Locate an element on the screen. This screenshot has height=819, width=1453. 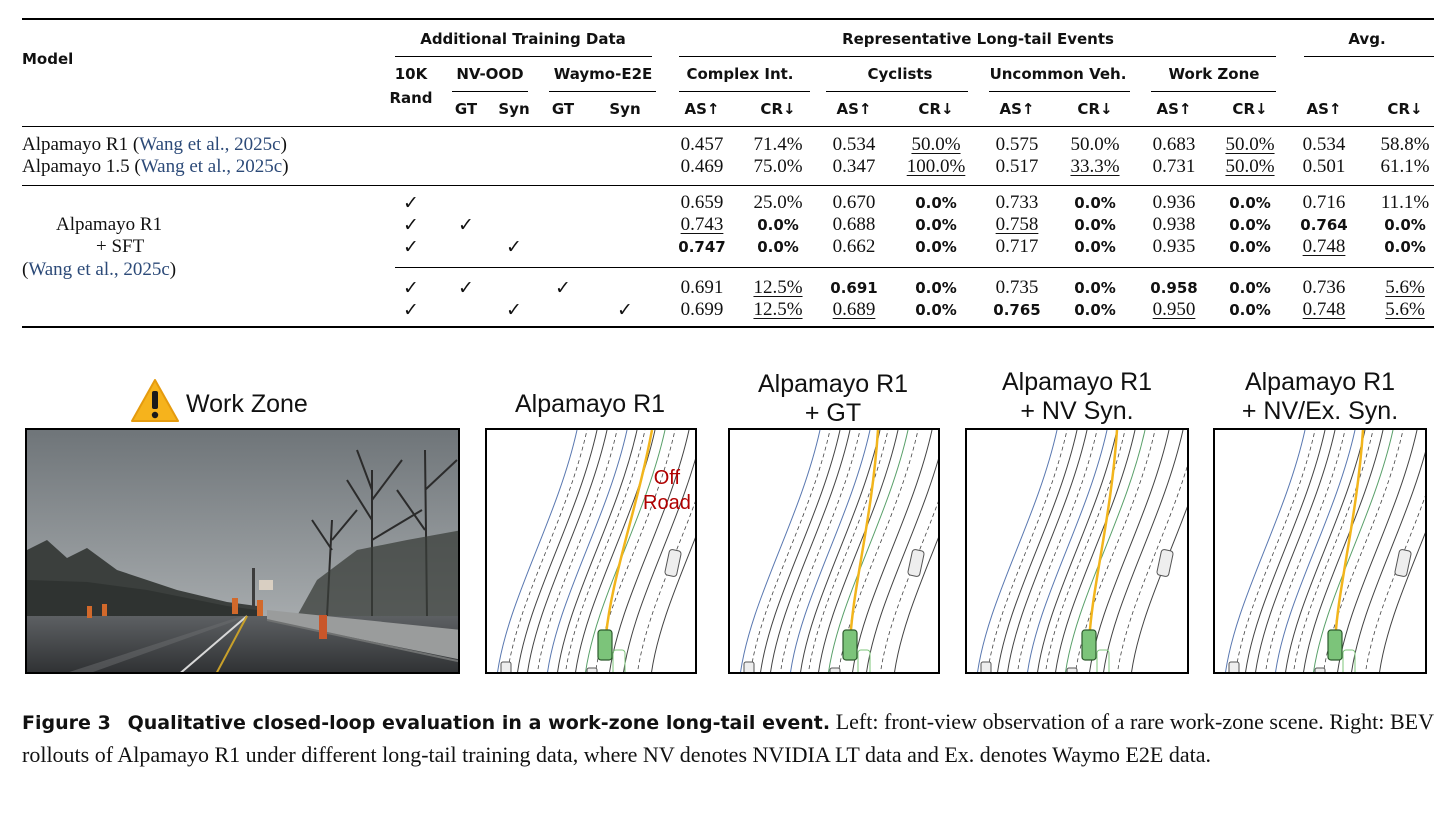
header-additional-training-data: Additional Training Data is located at coordinates (523, 39).